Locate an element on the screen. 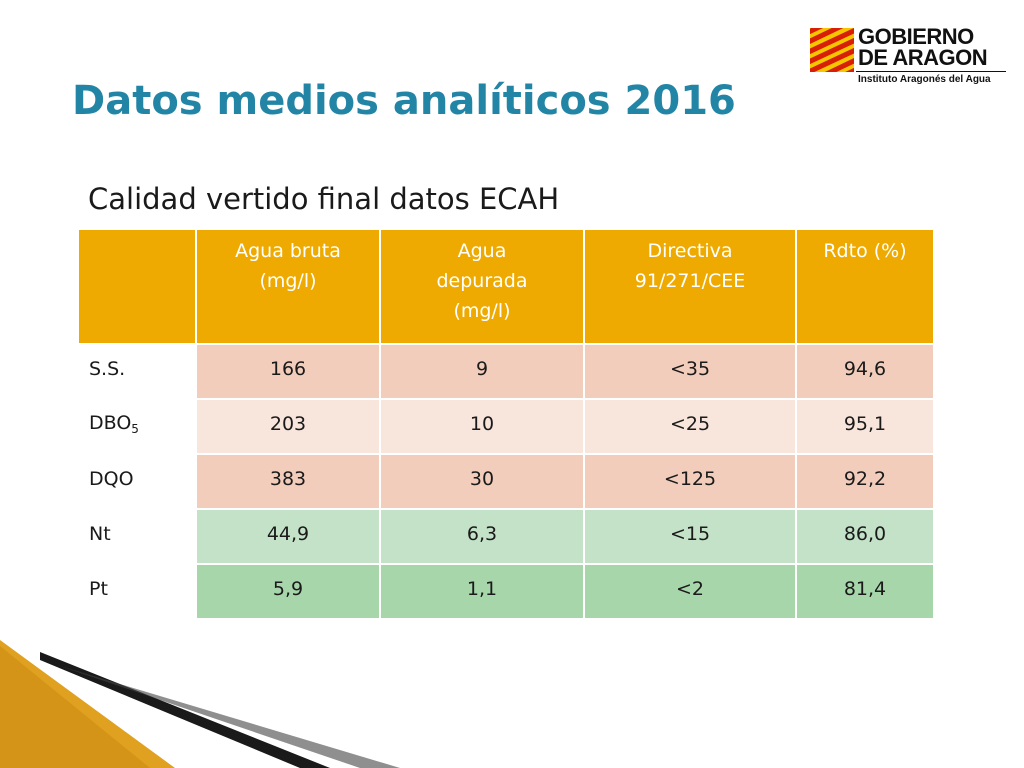  header-cell-line: Directiva is located at coordinates (690, 251).